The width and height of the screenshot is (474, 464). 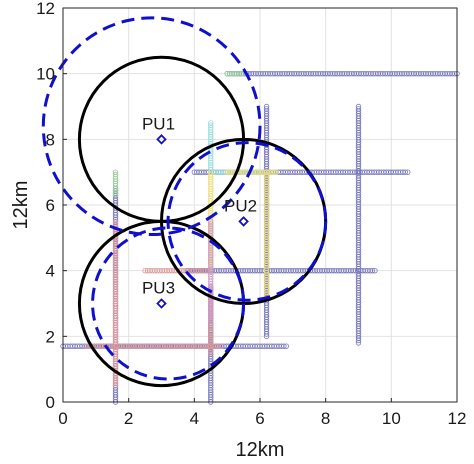 I want to click on x-tick-label: 12, so click(x=457, y=418).